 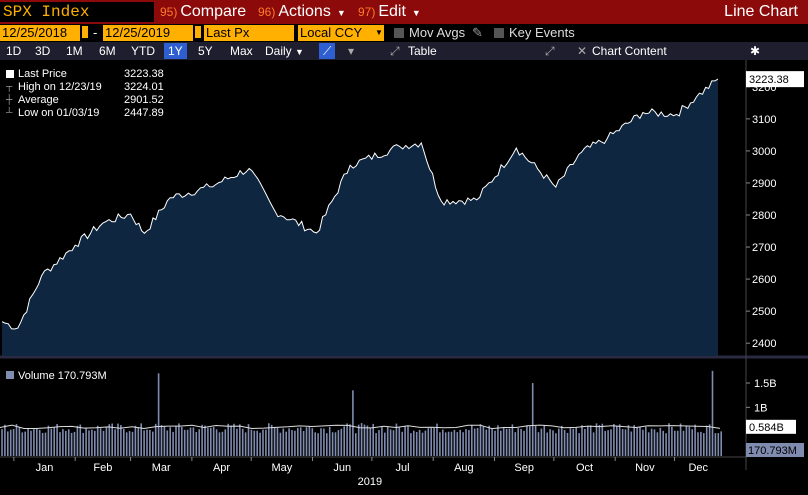 I want to click on x-tick-label: Mar, so click(x=161, y=468).